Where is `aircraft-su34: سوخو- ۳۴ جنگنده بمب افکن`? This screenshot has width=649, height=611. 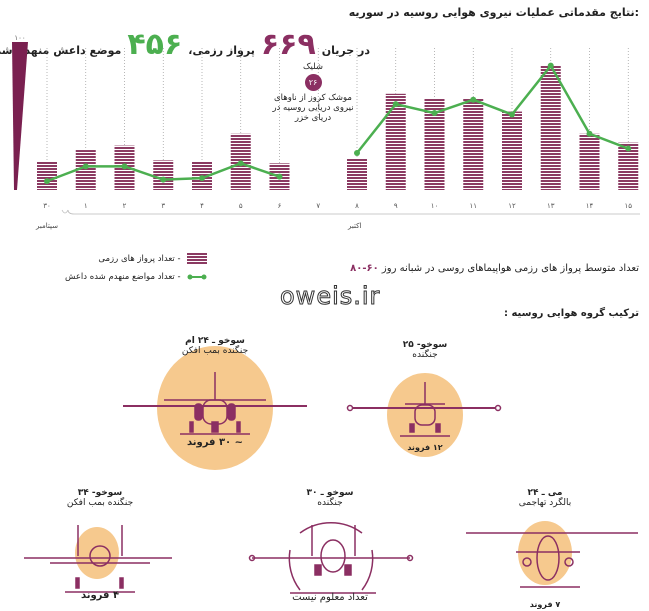
aircraft-su34: سوخو- ۳۴ جنگنده بمب افکن is located at coordinates (100, 498).